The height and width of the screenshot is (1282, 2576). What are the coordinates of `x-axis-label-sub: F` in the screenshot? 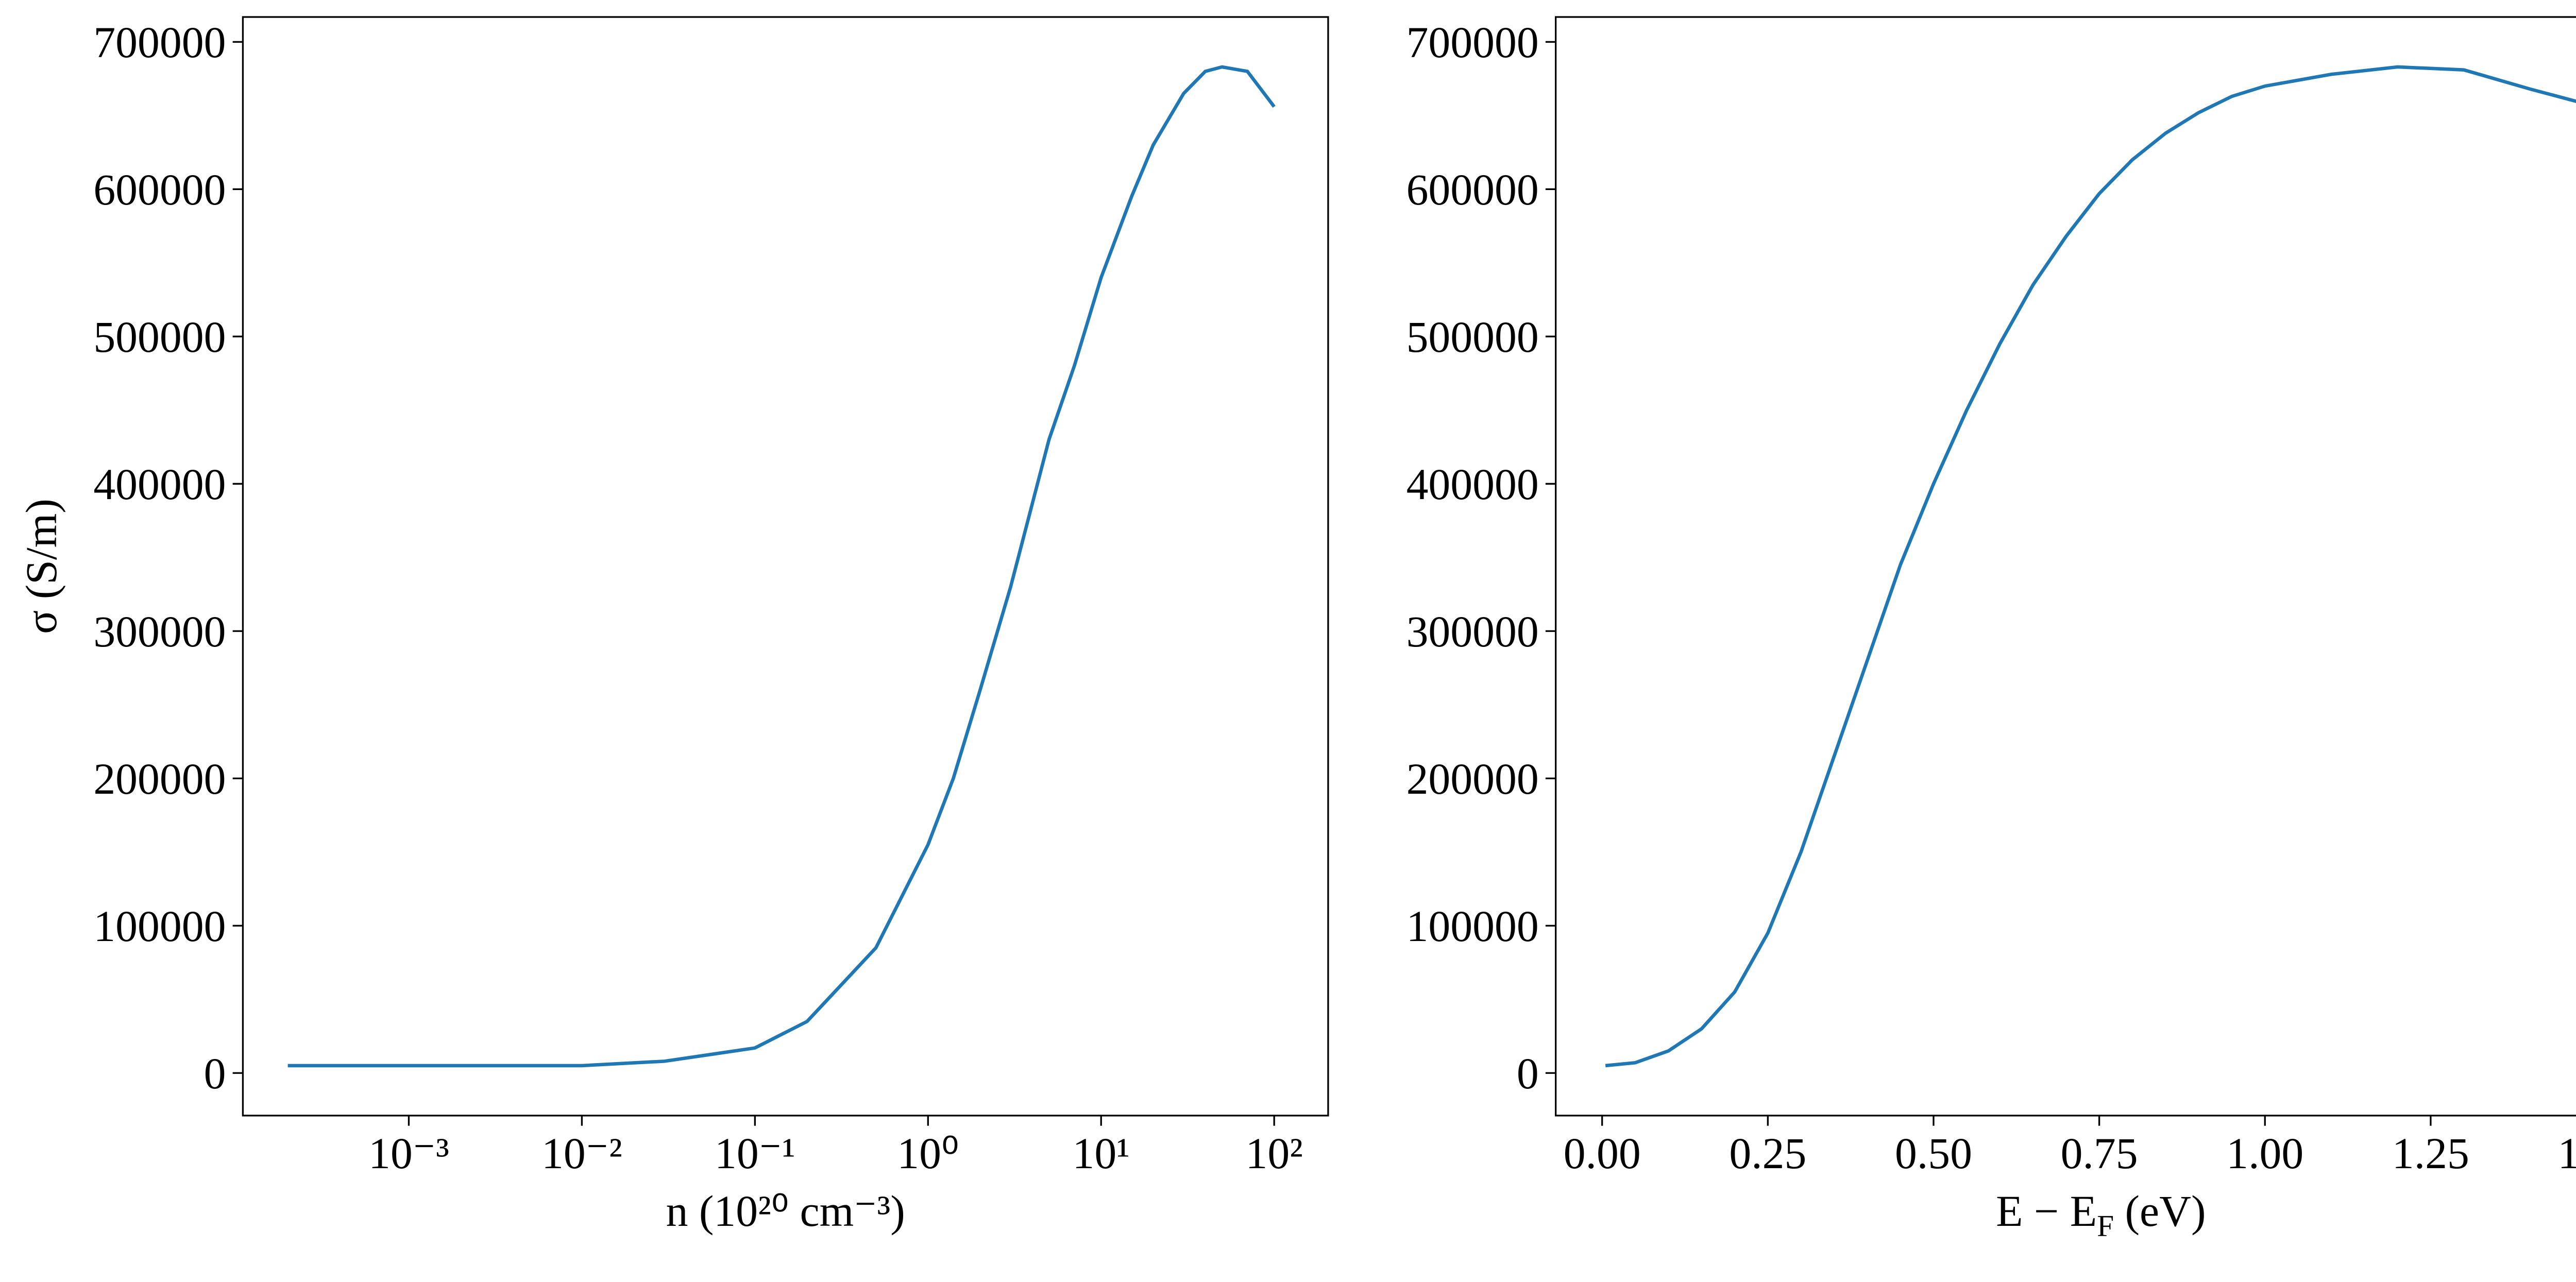 It's located at (2105, 1226).